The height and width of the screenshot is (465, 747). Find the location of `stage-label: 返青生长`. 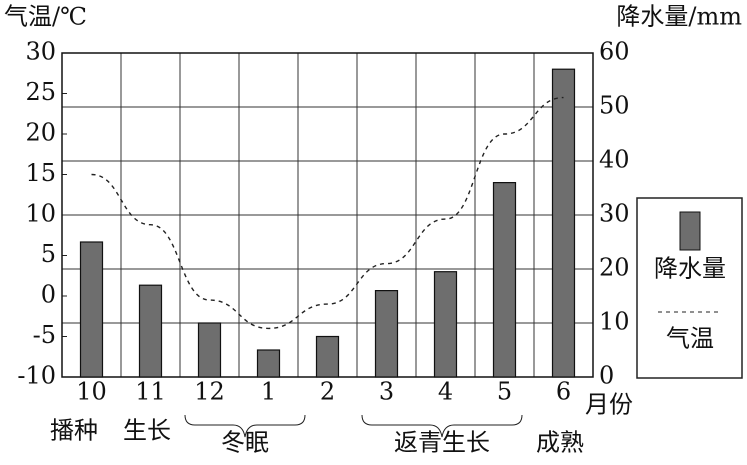

stage-label: 返青生长 is located at coordinates (442, 443).